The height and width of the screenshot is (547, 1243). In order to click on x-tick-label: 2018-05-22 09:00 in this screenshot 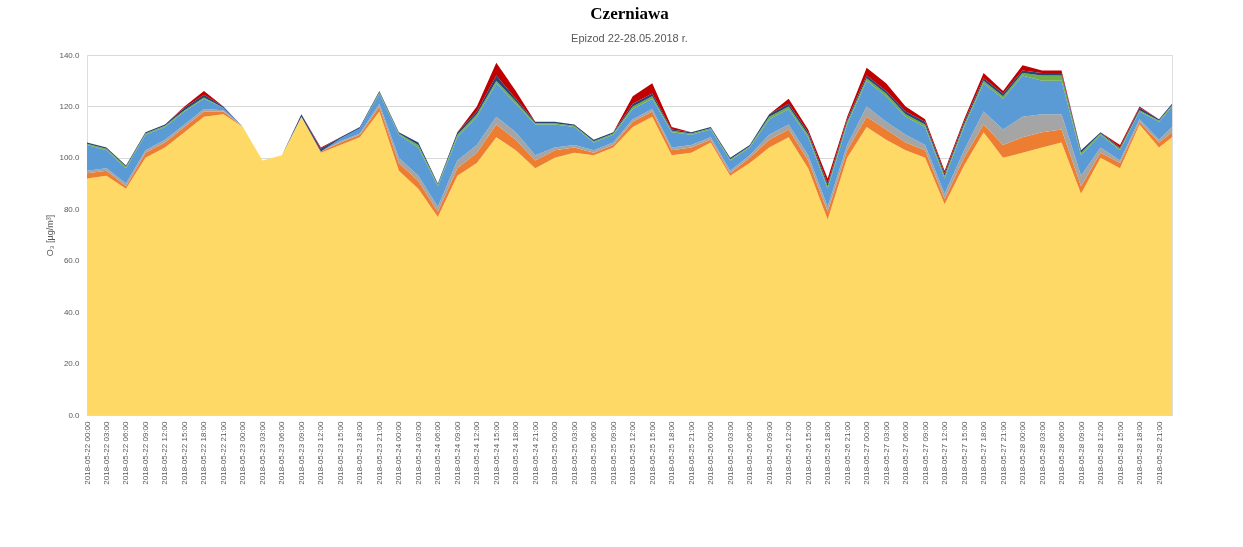, I will do `click(145, 452)`.